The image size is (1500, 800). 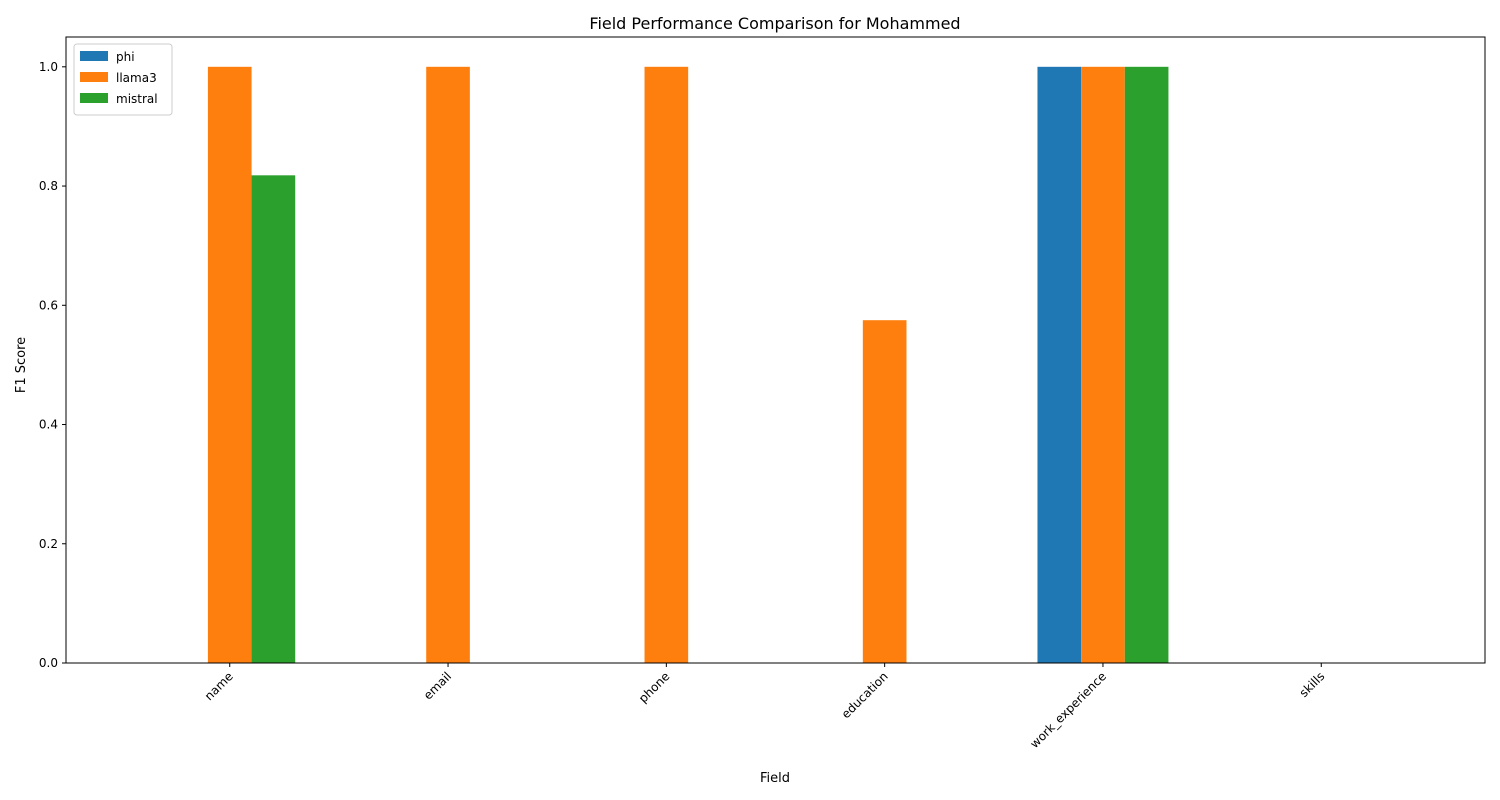 What do you see at coordinates (229, 364) in the screenshot?
I see `bar-llama3-name` at bounding box center [229, 364].